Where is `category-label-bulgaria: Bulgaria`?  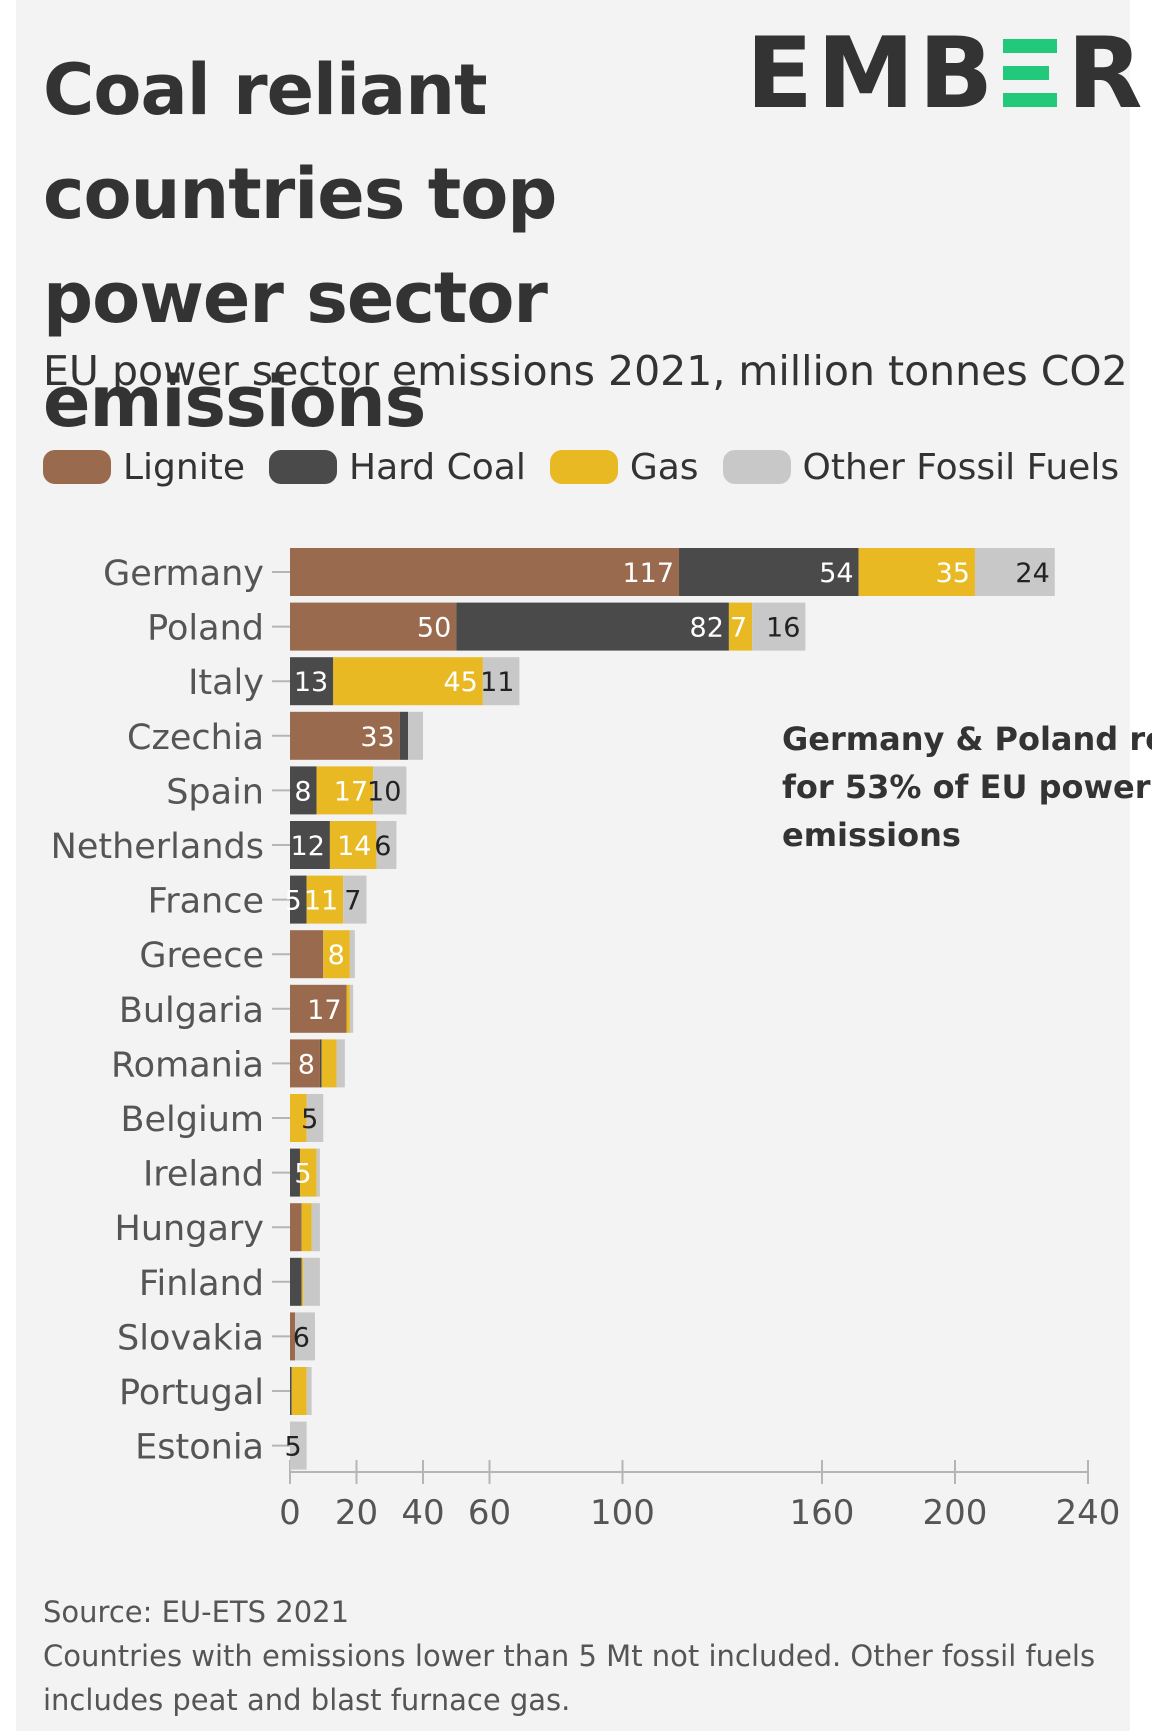 category-label-bulgaria: Bulgaria is located at coordinates (191, 1011).